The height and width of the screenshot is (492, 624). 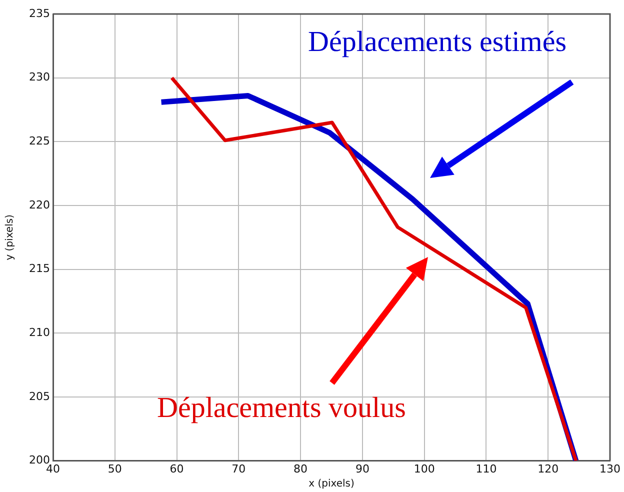 What do you see at coordinates (39, 141) in the screenshot?
I see `y-tick-label: 225` at bounding box center [39, 141].